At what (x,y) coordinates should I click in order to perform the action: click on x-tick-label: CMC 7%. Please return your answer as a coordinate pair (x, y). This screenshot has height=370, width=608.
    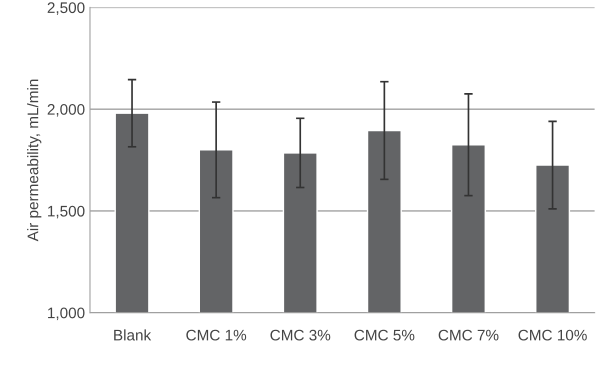
    Looking at the image, I should click on (468, 335).